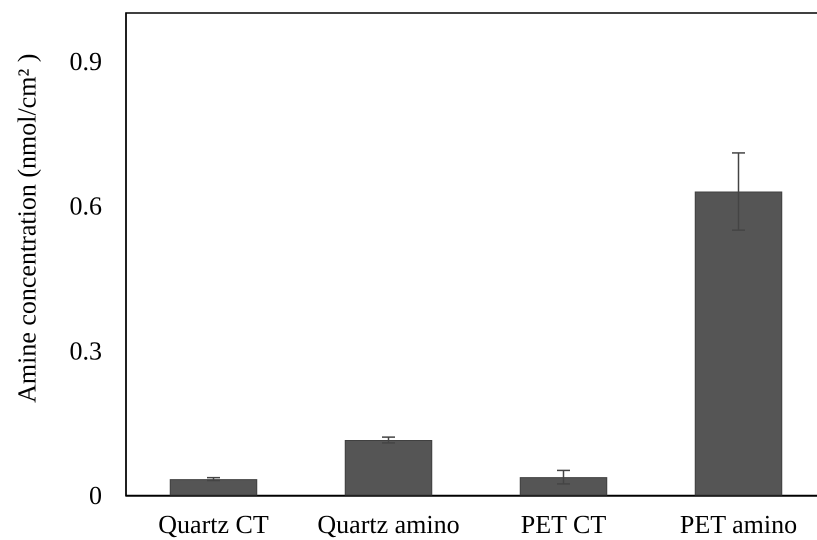 The width and height of the screenshot is (817, 540). What do you see at coordinates (27, 228) in the screenshot?
I see `y-axis-title: Amine concentration (nmol/cm² )` at bounding box center [27, 228].